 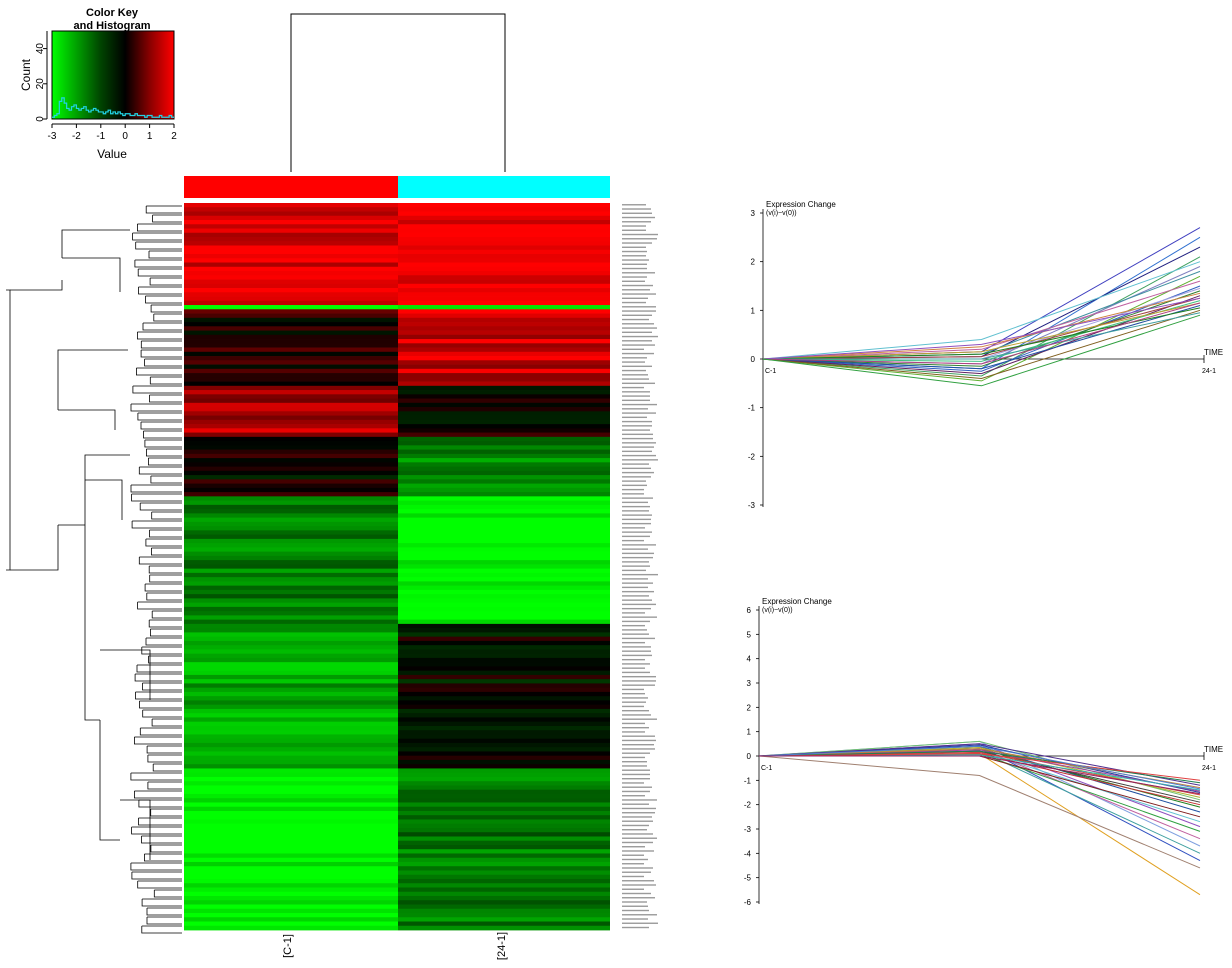 What do you see at coordinates (753, 310) in the screenshot?
I see `y-tick-label: 1` at bounding box center [753, 310].